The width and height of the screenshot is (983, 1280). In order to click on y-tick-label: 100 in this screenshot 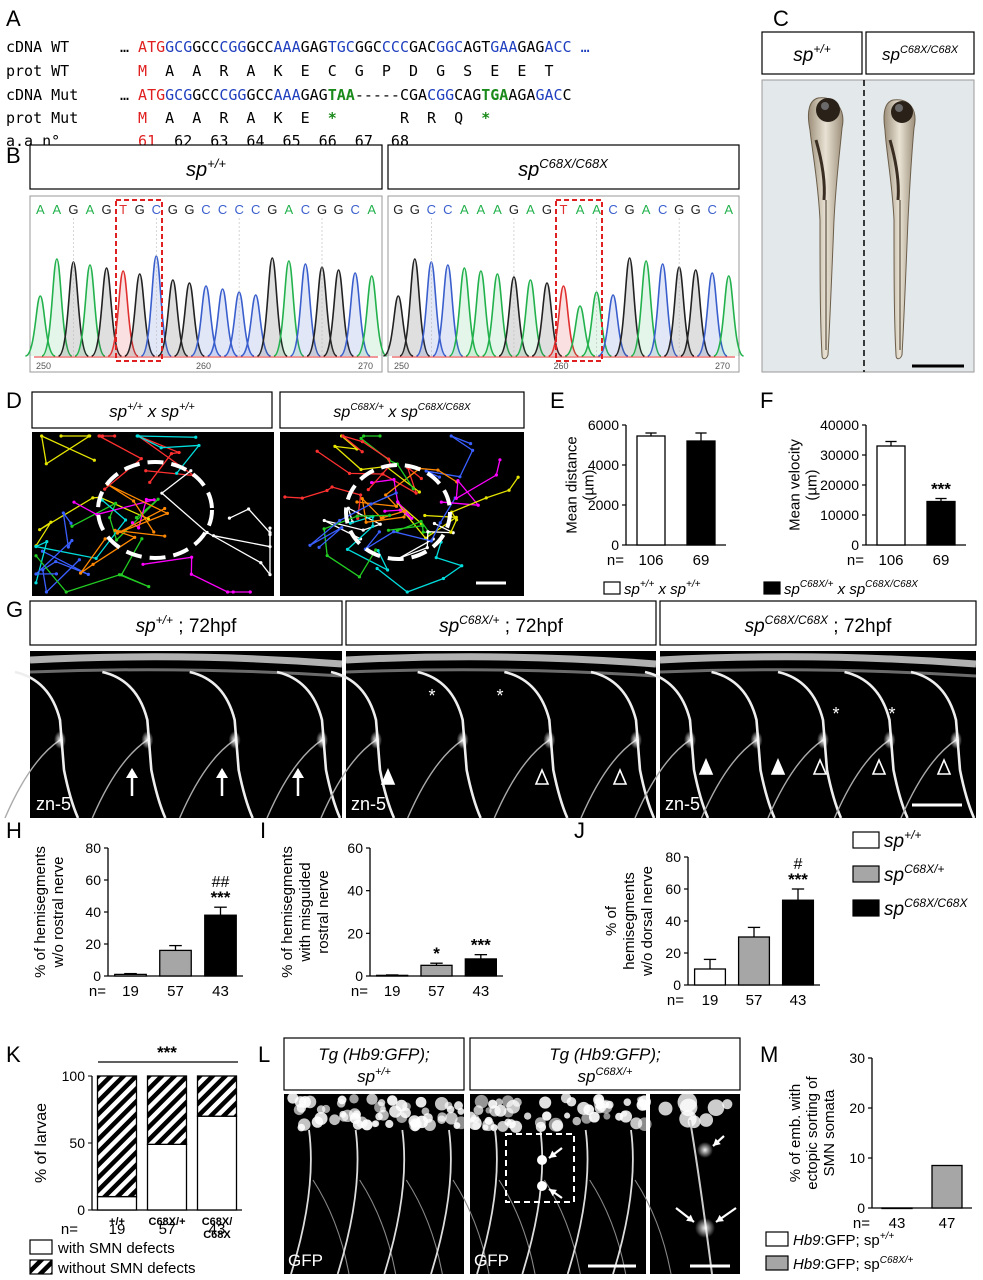, I will do `click(74, 1076)`.